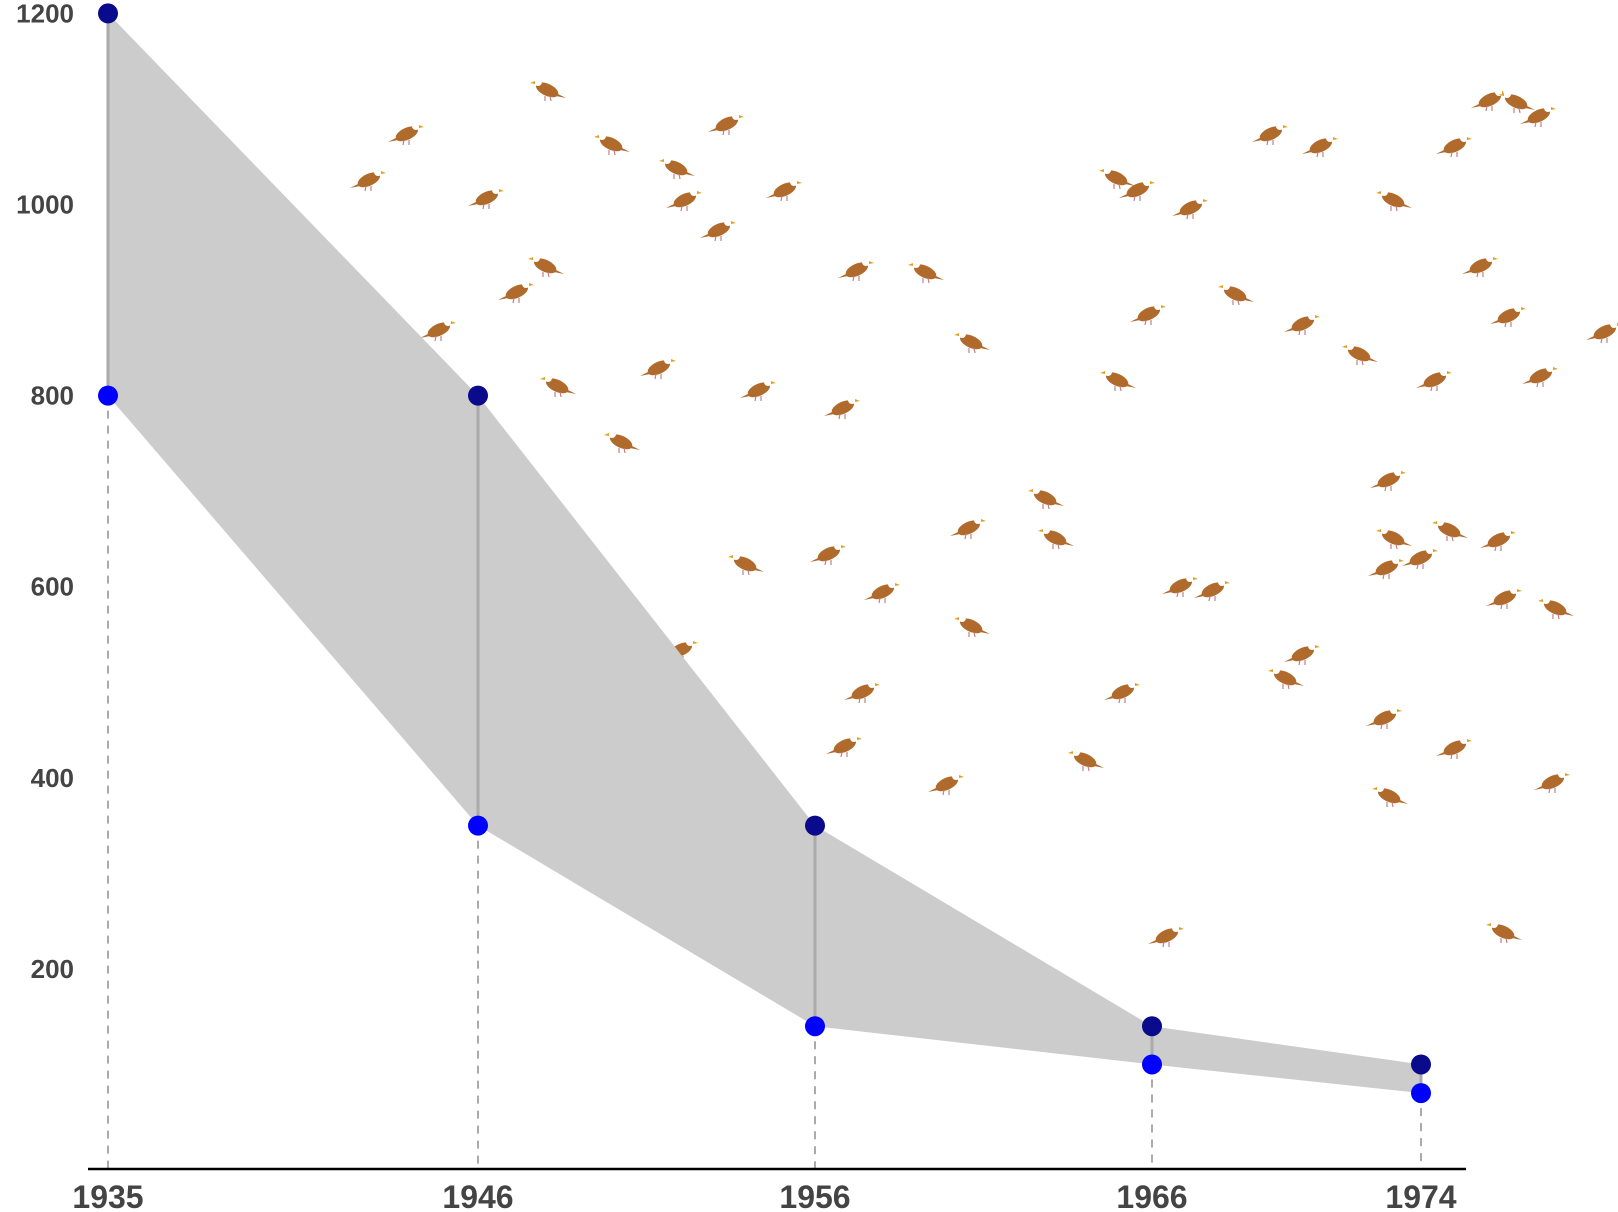  I want to click on x-tick-label: 1966, so click(1151, 1195).